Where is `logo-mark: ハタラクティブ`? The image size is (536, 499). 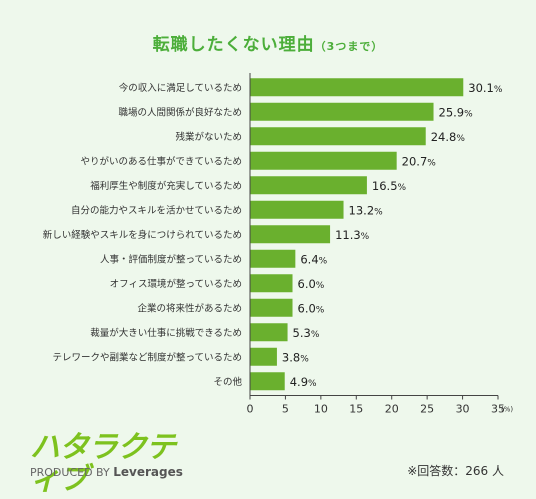 logo-mark: ハタラクティブ is located at coordinates (103, 463).